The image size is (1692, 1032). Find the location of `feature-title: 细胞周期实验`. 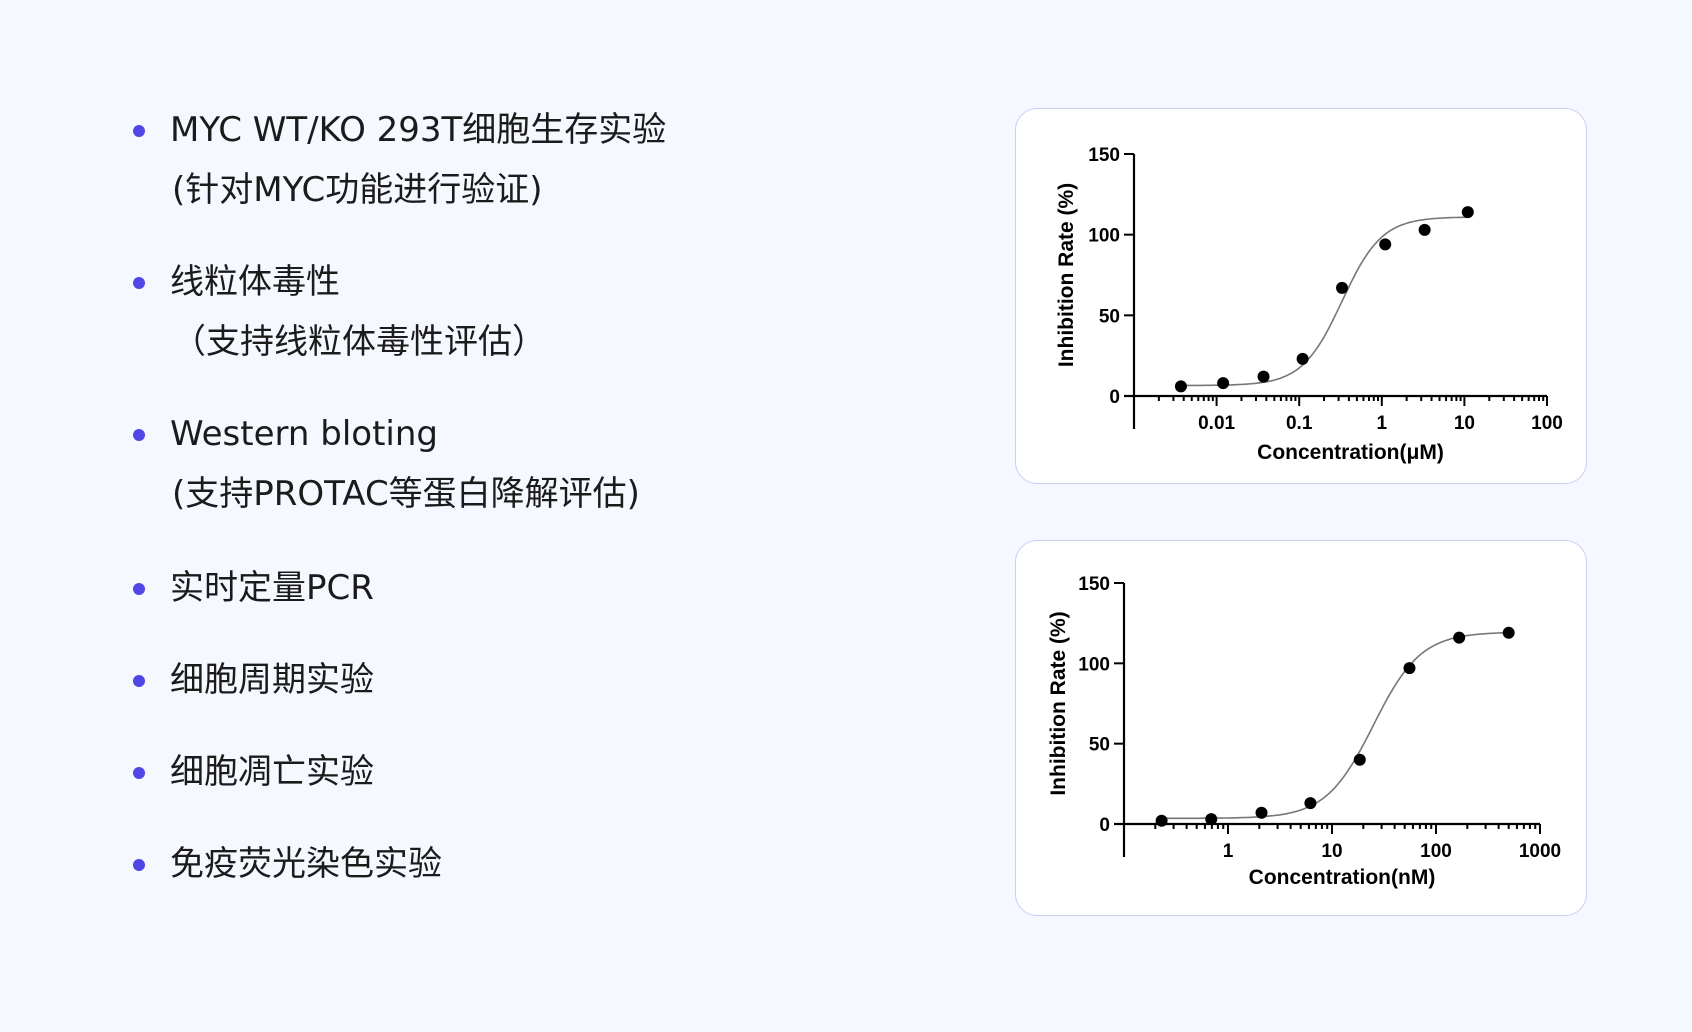

feature-title: 细胞周期实验 is located at coordinates (272, 680).